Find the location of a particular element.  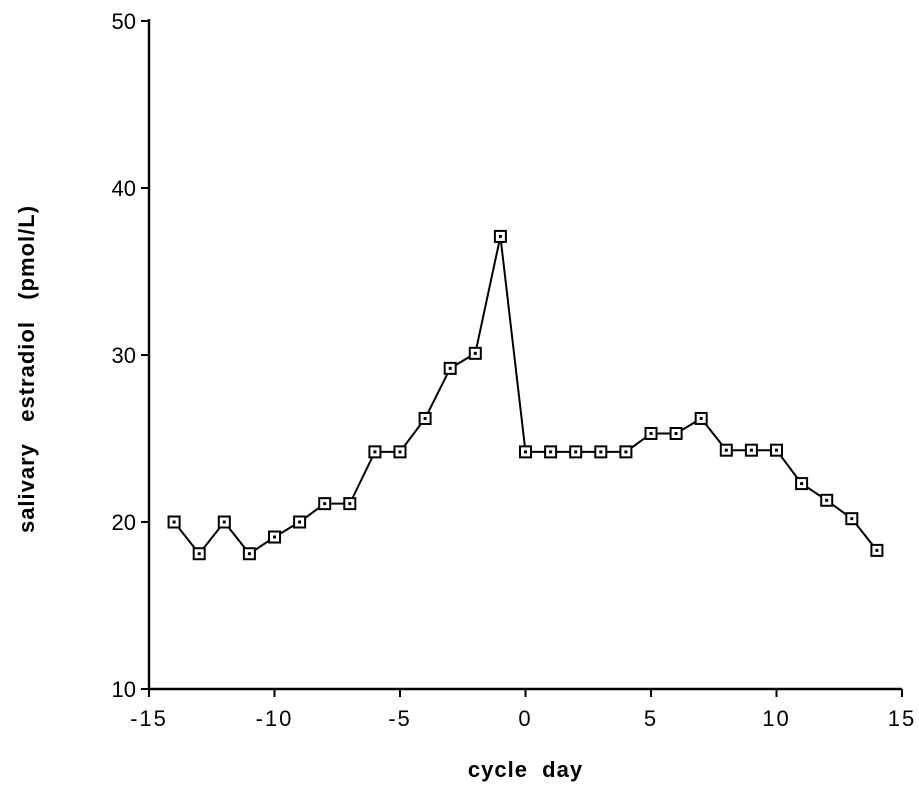

x-tick-label: -15 is located at coordinates (149, 718).